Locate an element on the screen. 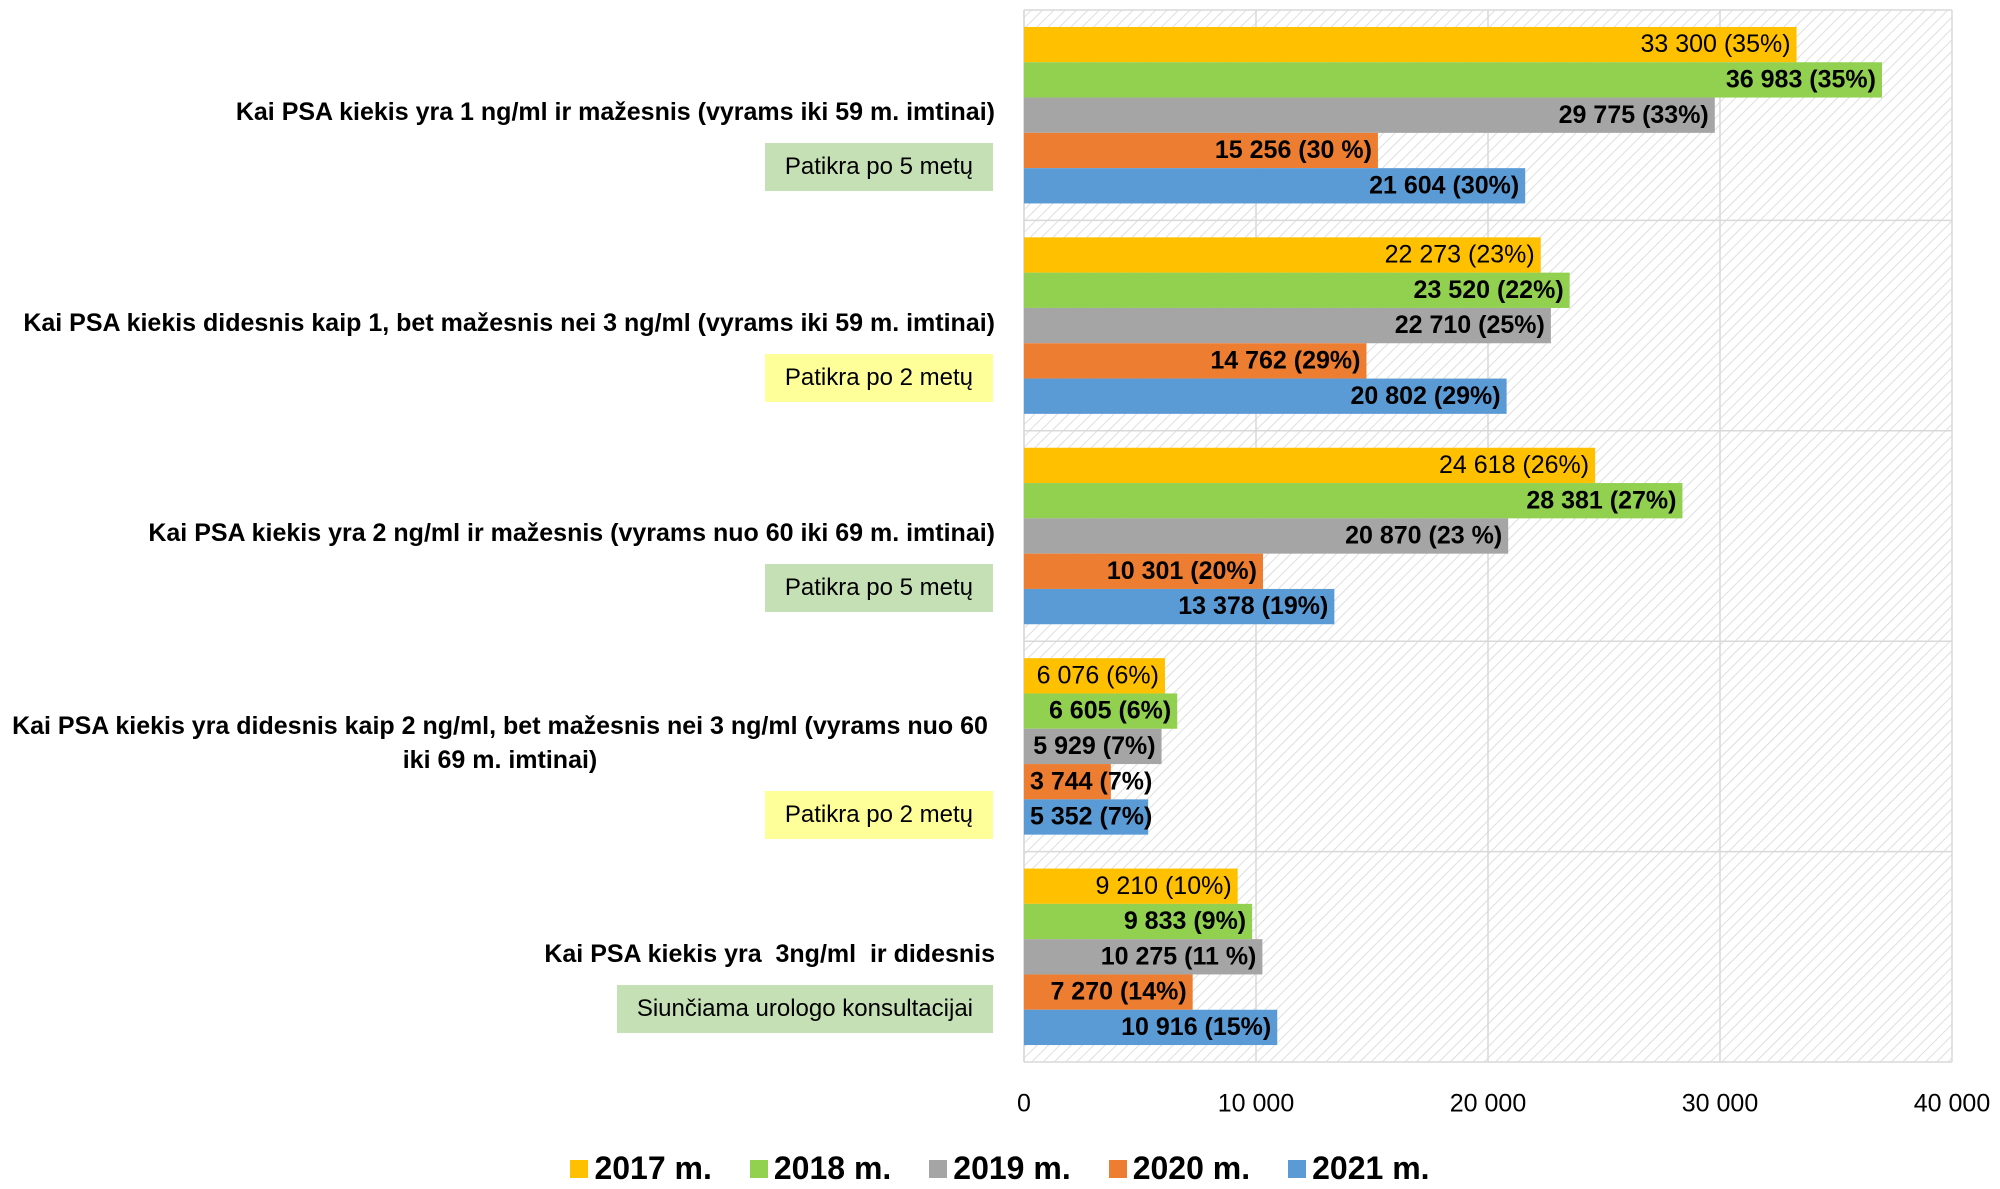  legend: 2017 m. 2018 m. 2019 m. 2020 m. 2021 m. is located at coordinates (1000, 1168).